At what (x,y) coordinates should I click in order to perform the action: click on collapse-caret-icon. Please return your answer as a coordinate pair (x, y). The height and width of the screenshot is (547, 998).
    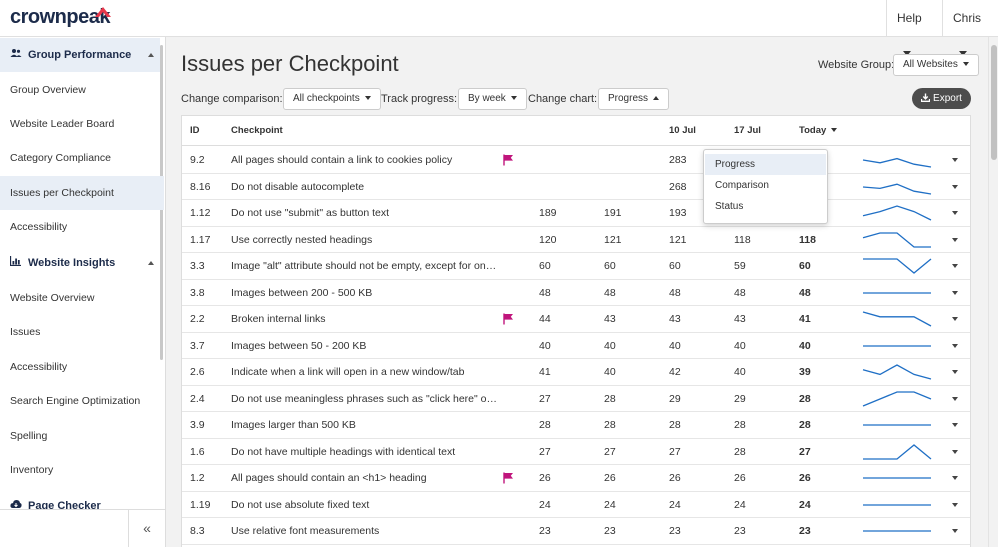
    Looking at the image, I should click on (151, 55).